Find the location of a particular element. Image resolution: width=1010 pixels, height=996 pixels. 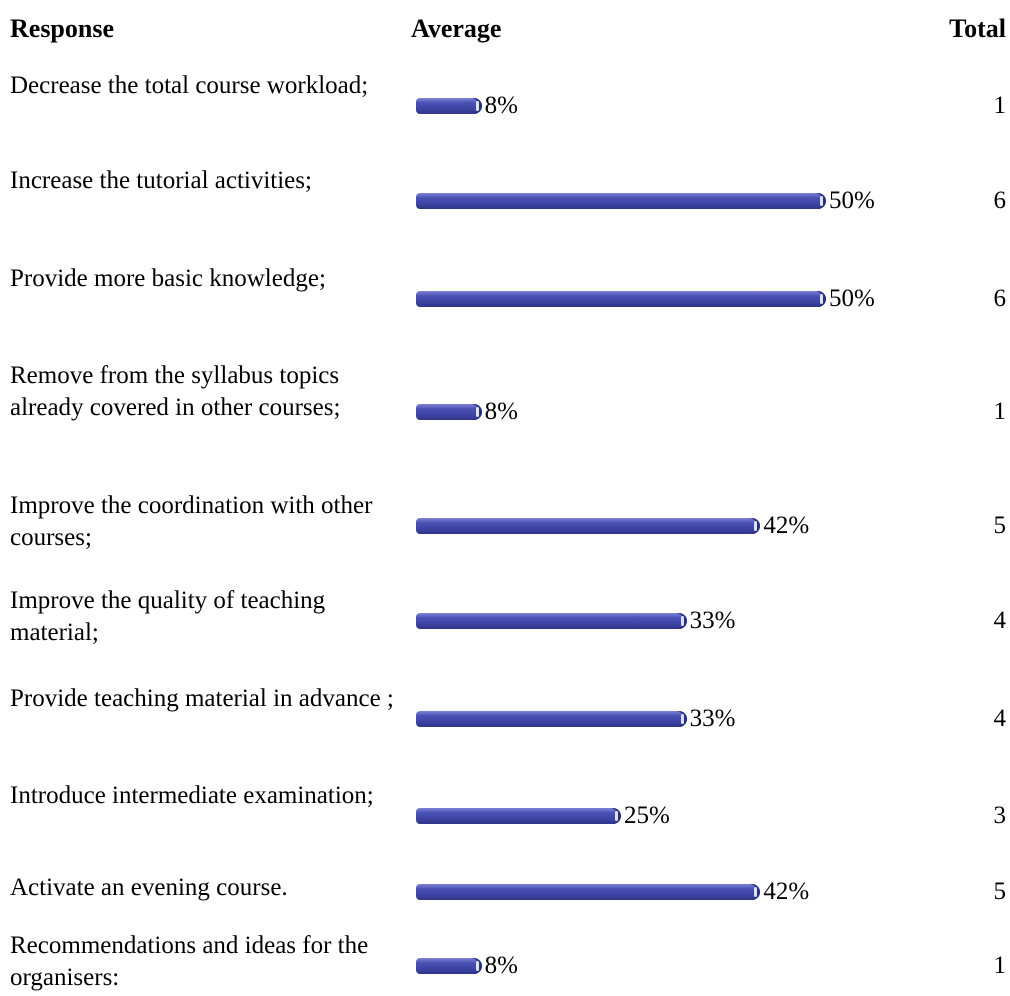

table-row: Increase the tutorial activities; 50% 6 is located at coordinates (505, 201).